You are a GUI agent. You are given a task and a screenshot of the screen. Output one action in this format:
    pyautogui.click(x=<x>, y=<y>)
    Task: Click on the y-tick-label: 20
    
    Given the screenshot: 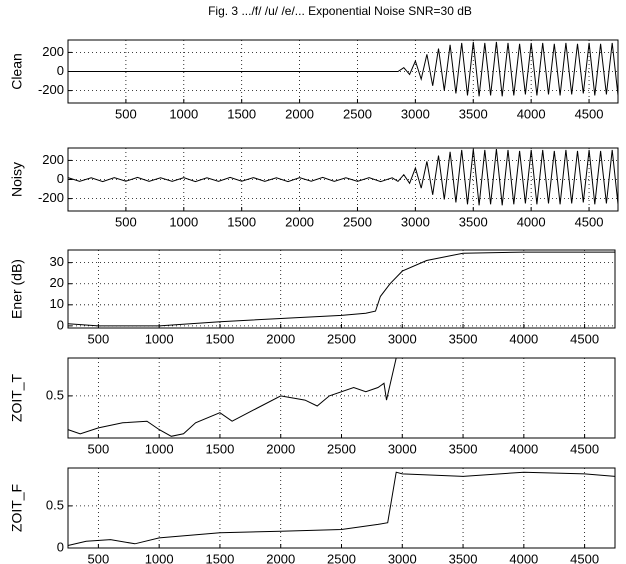 What is the action you would take?
    pyautogui.click(x=57, y=282)
    